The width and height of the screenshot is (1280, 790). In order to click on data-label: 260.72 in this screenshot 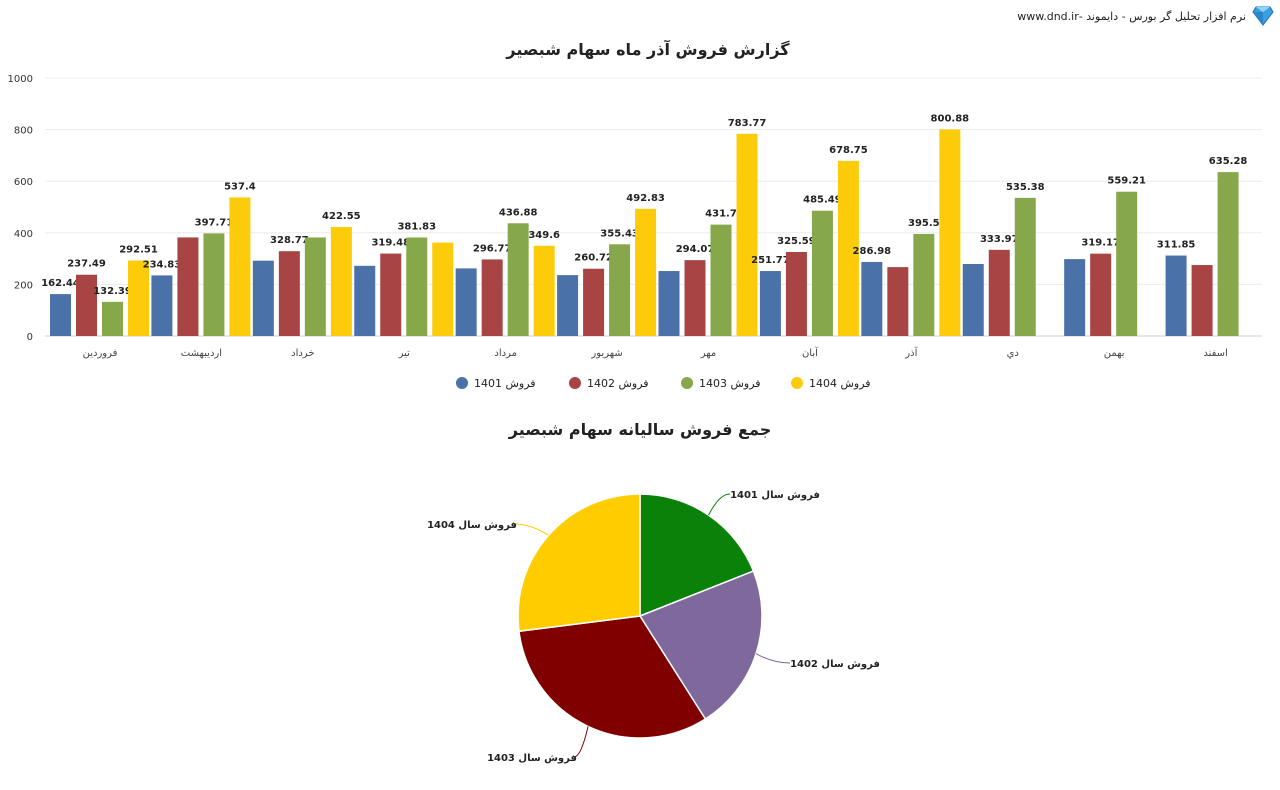, I will do `click(593, 258)`.